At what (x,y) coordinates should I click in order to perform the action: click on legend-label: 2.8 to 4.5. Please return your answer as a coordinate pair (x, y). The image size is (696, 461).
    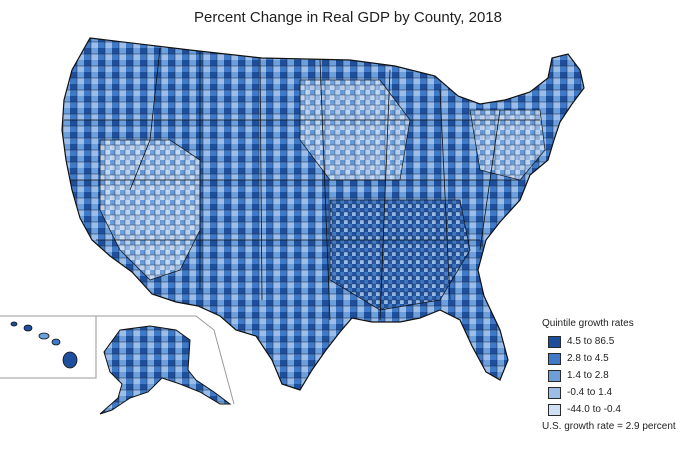
    Looking at the image, I should click on (588, 358).